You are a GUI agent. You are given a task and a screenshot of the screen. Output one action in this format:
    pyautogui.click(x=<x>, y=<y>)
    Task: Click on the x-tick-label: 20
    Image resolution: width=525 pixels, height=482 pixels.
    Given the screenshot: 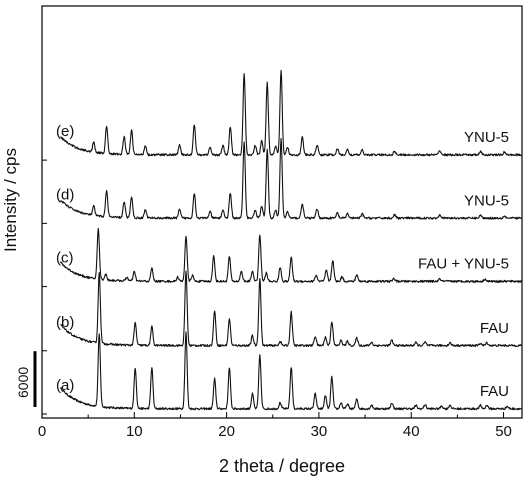 What is the action you would take?
    pyautogui.click(x=226, y=431)
    